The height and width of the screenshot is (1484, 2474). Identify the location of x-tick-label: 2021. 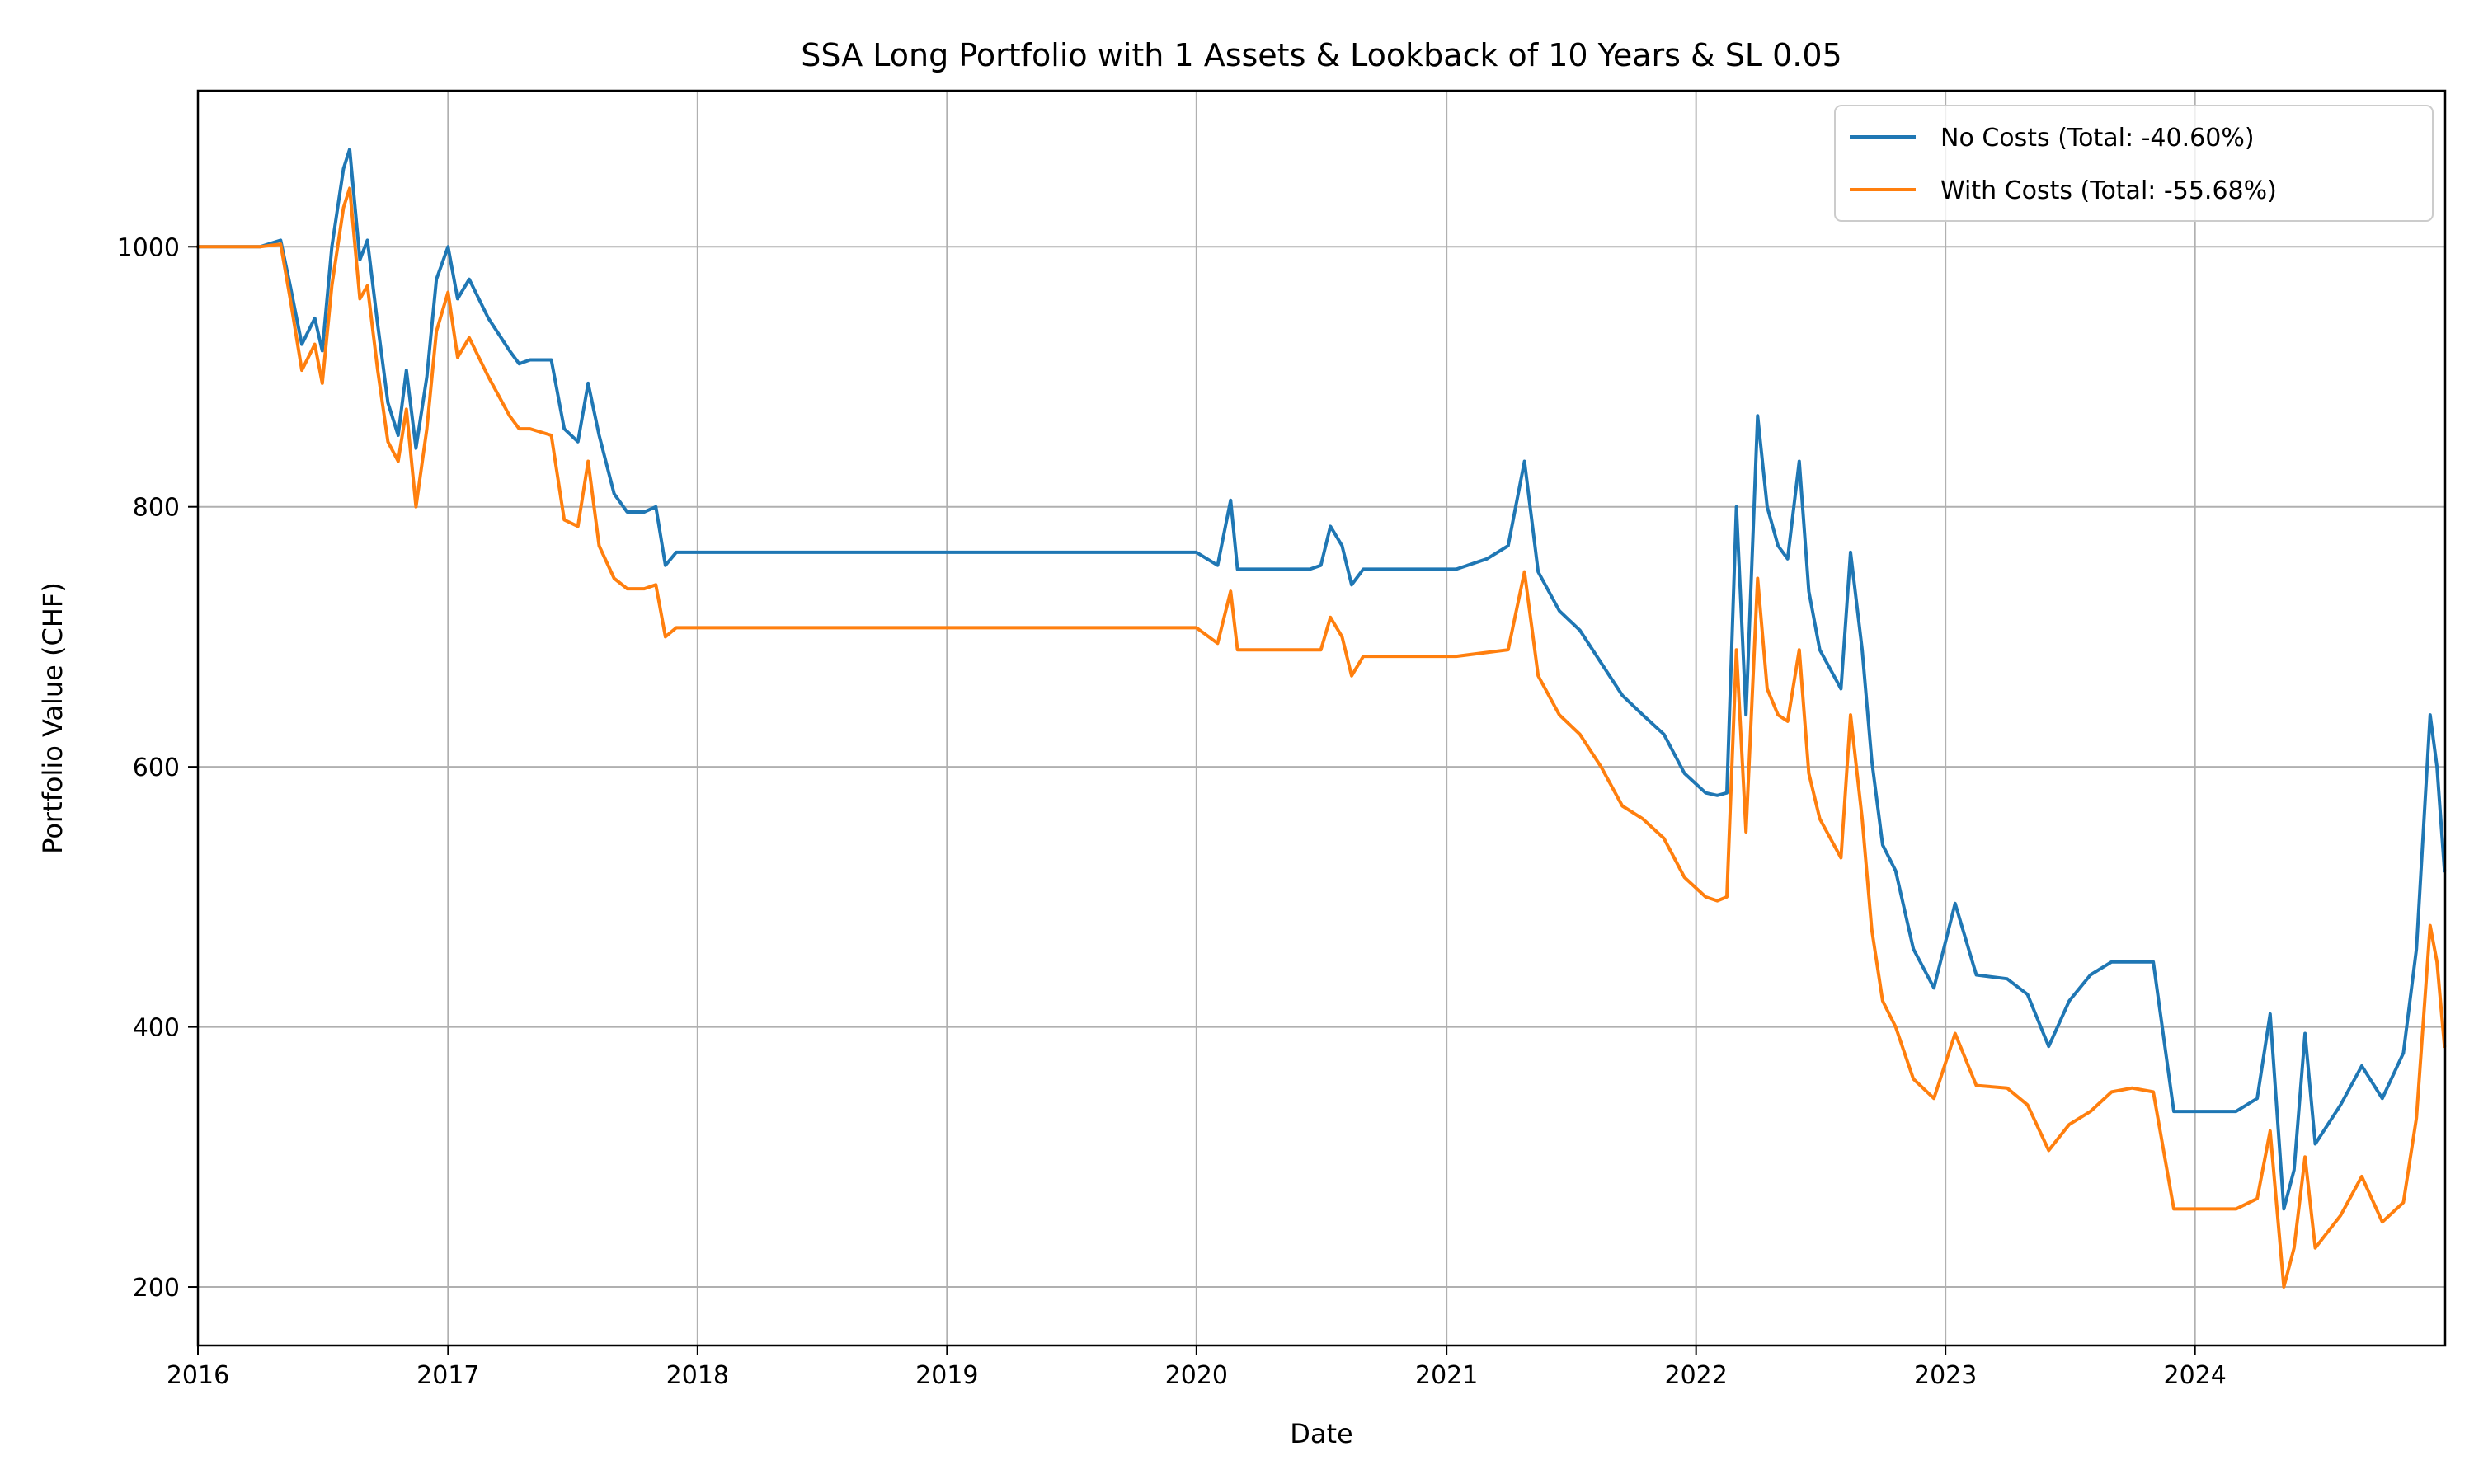
(1446, 1375).